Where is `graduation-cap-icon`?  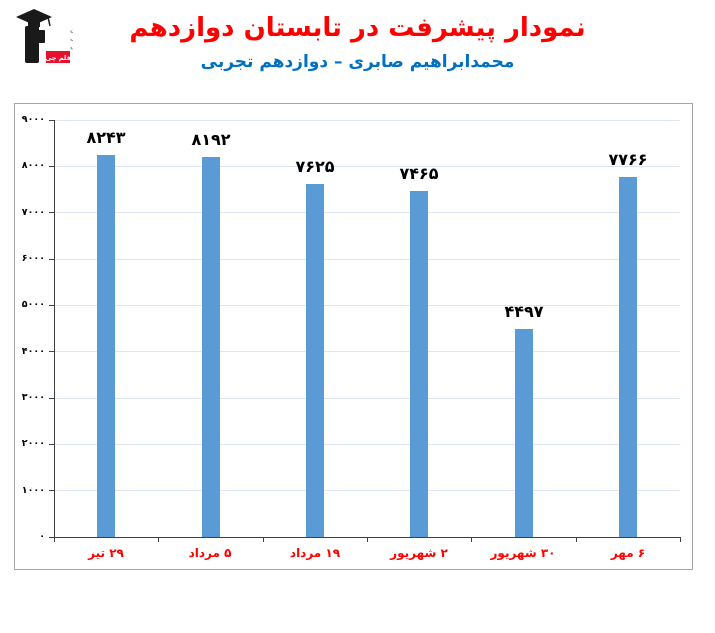 graduation-cap-icon is located at coordinates (34, 17).